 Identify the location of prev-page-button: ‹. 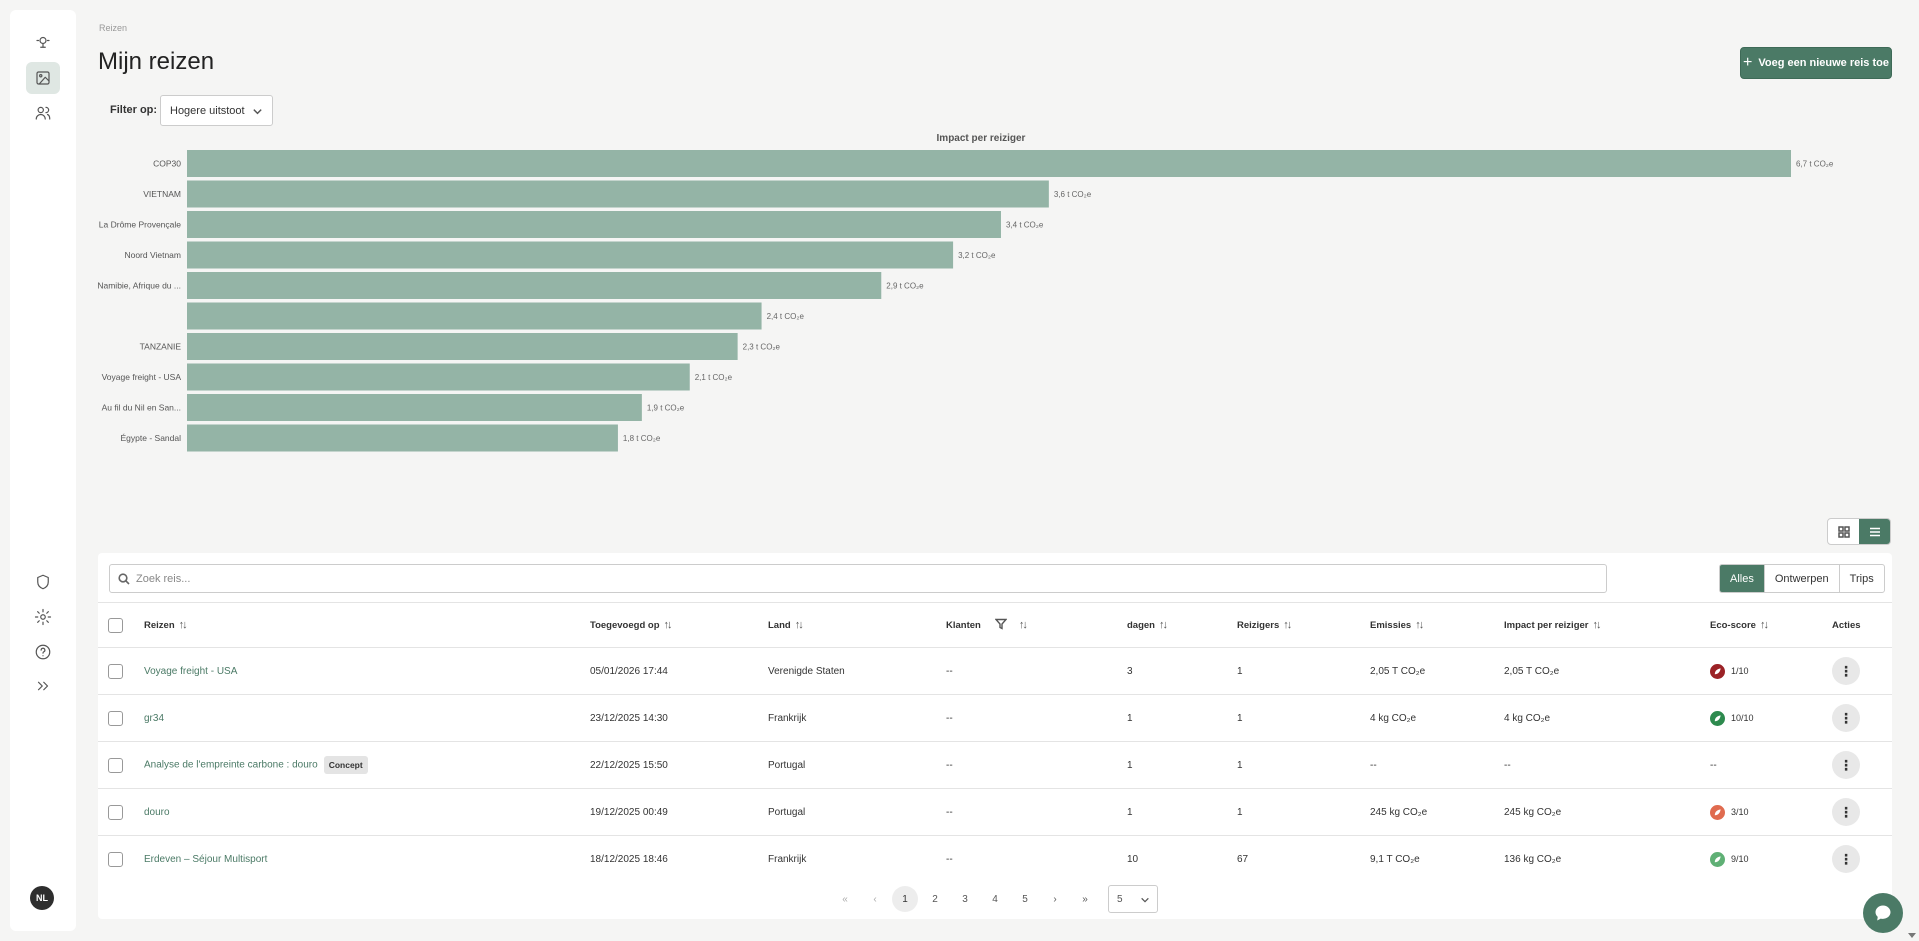
(875, 899).